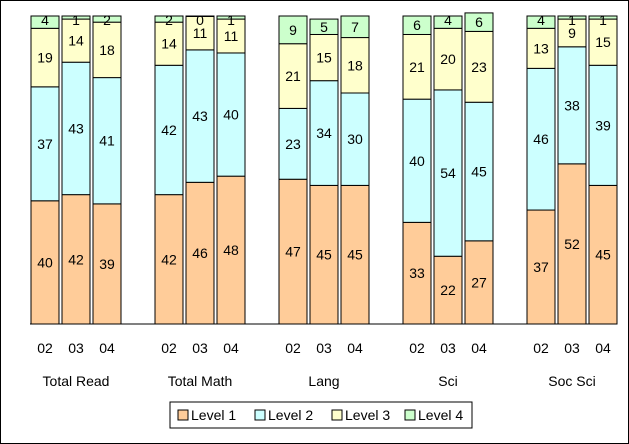 The width and height of the screenshot is (629, 444). I want to click on data-label: 46, so click(541, 139).